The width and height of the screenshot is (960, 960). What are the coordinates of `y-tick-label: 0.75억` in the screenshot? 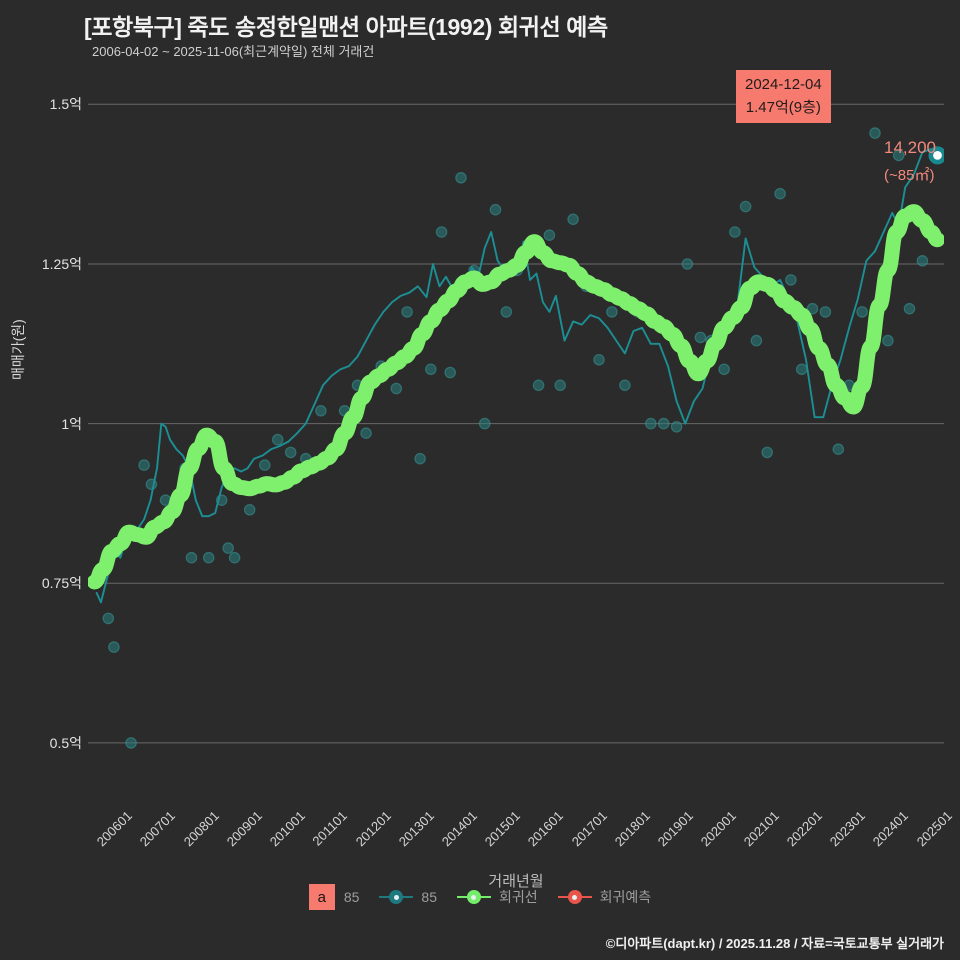 It's located at (61, 583).